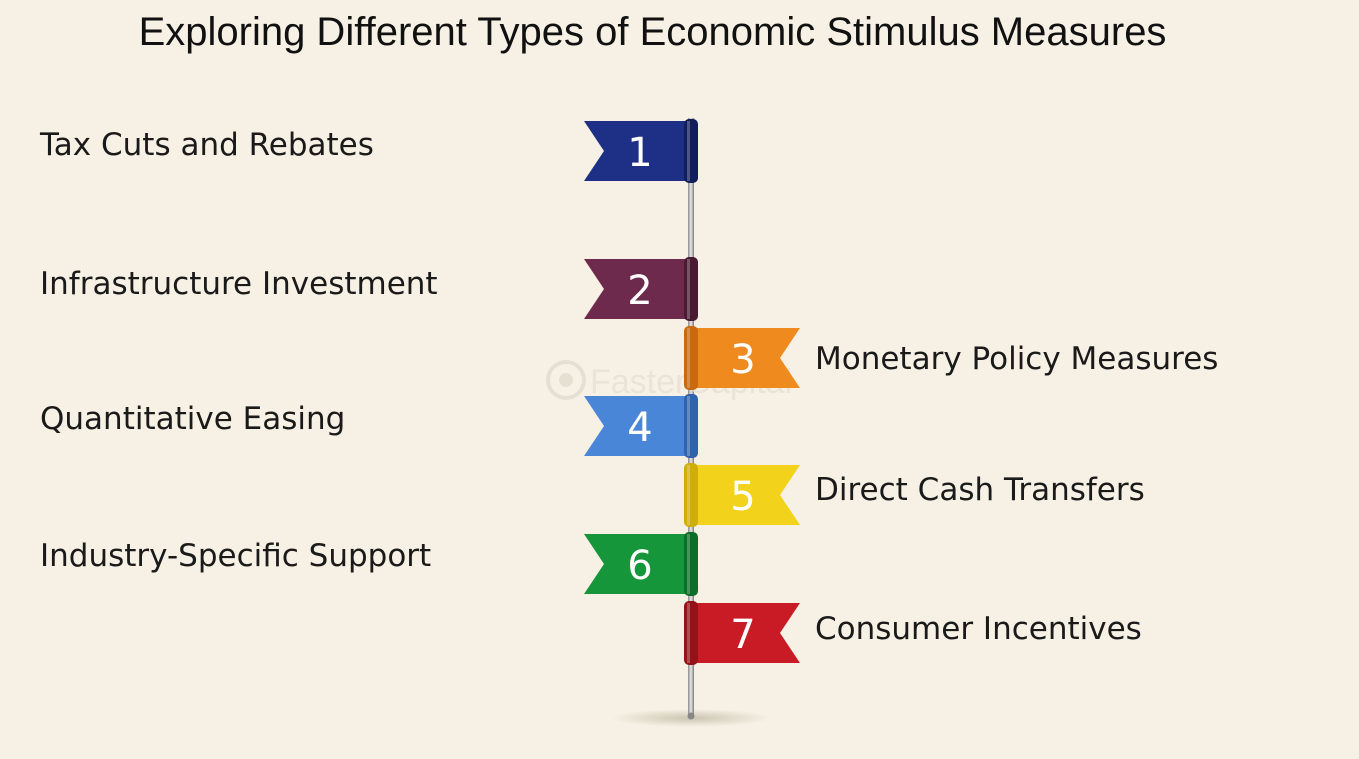 The width and height of the screenshot is (1359, 759). I want to click on flag-2: 2, so click(641, 289).